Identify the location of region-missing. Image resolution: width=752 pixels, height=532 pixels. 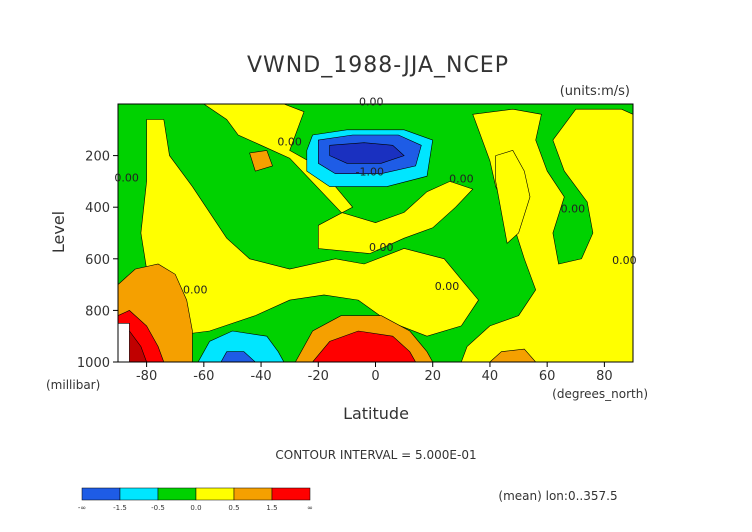
(124, 342).